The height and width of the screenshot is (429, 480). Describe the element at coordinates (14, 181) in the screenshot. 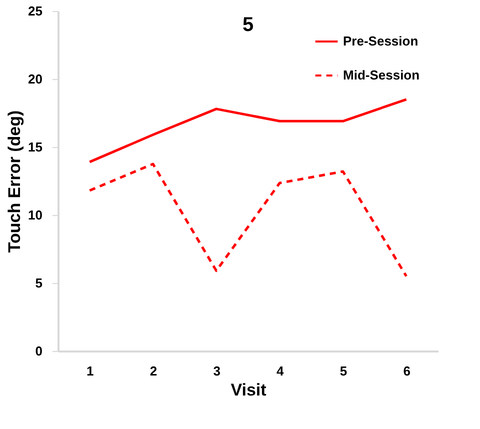

I see `y-axis-title: Touch Error (deg)` at that location.